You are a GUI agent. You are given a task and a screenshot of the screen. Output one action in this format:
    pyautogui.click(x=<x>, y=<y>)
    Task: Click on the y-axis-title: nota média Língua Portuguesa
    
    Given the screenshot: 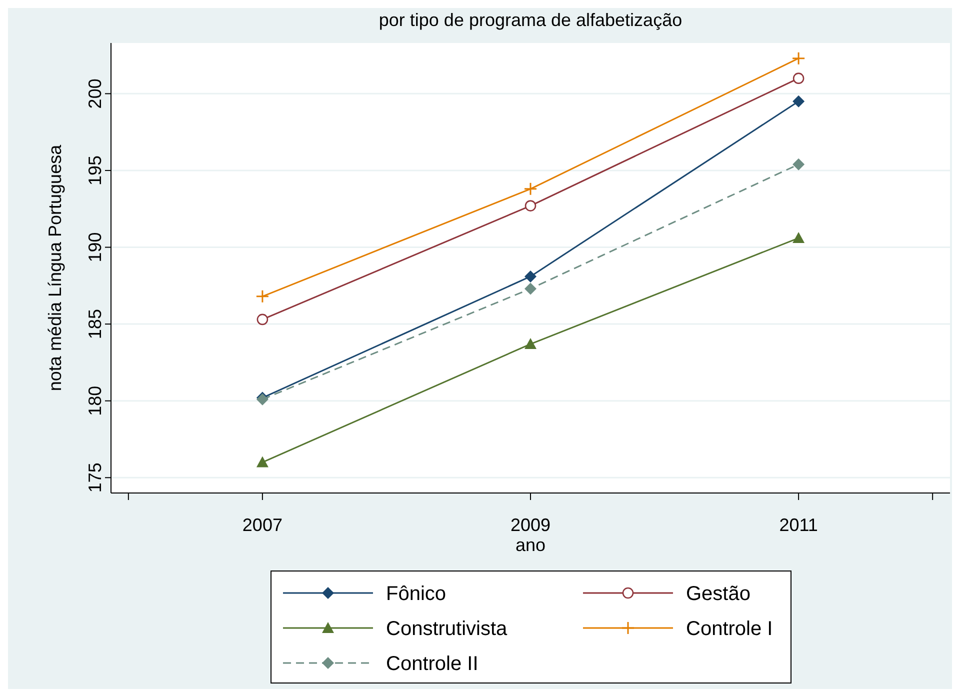 What is the action you would take?
    pyautogui.click(x=55, y=268)
    